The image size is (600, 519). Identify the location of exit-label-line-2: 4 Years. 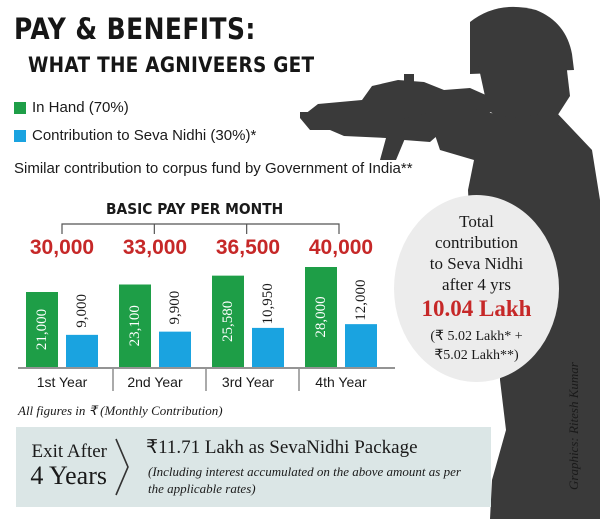
(68, 475).